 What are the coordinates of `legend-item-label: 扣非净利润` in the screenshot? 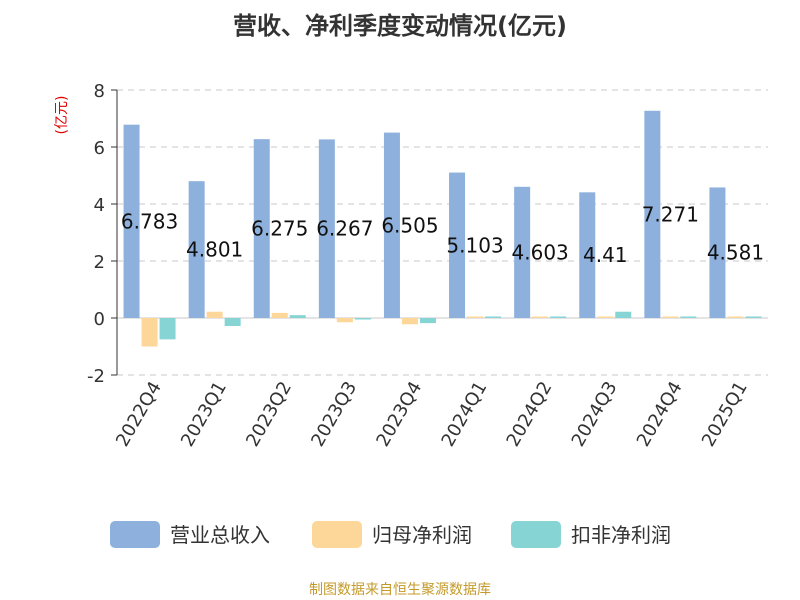 It's located at (621, 535).